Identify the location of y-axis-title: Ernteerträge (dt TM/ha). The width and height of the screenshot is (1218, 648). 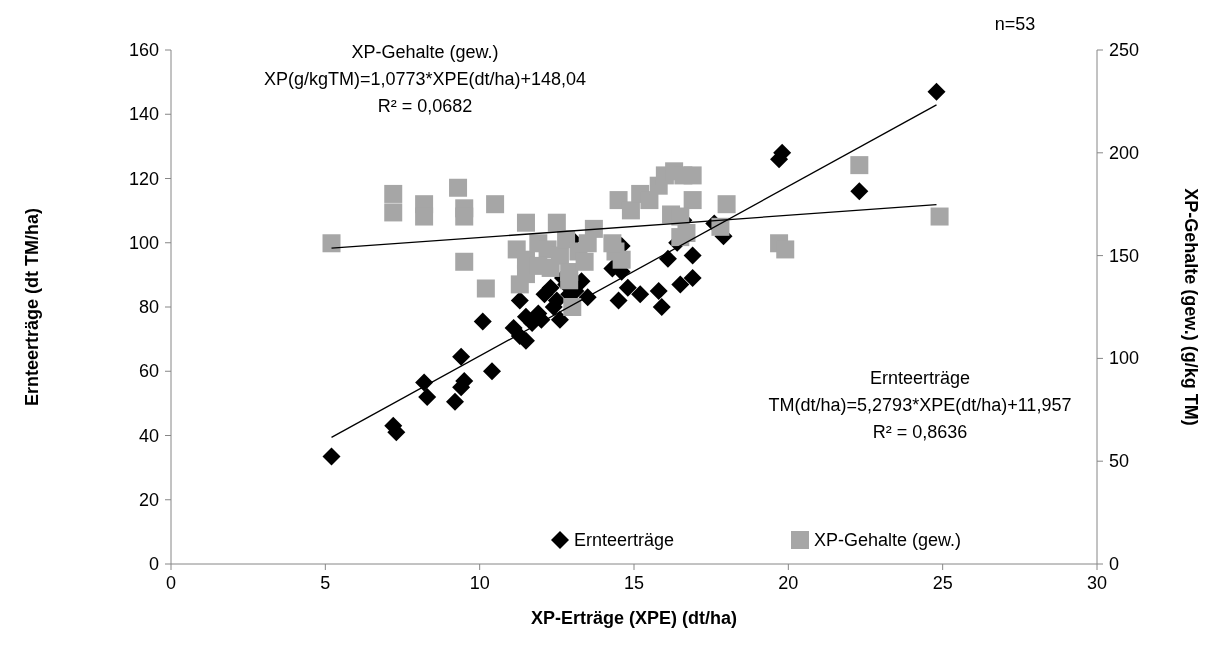
(32, 307).